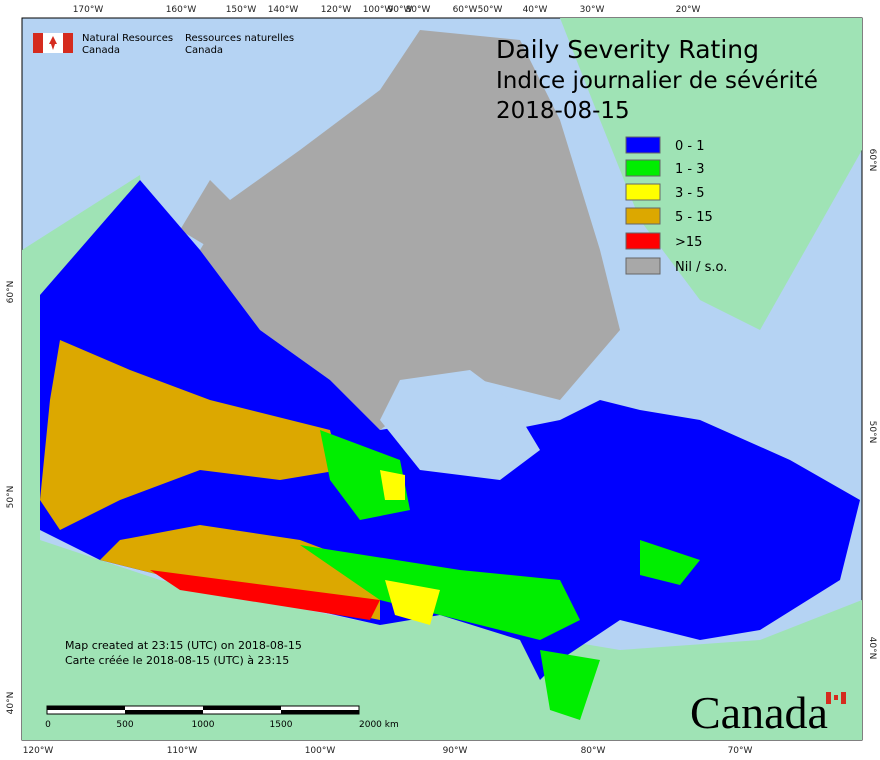 The height and width of the screenshot is (760, 880). What do you see at coordinates (88, 10) in the screenshot?
I see `longitude-label: 170°W` at bounding box center [88, 10].